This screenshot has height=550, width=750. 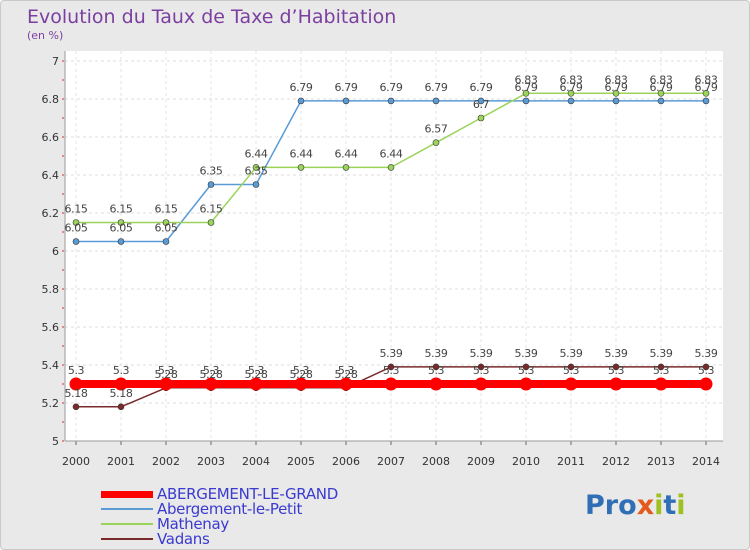 I want to click on x-tick-label: 2011, so click(x=571, y=461).